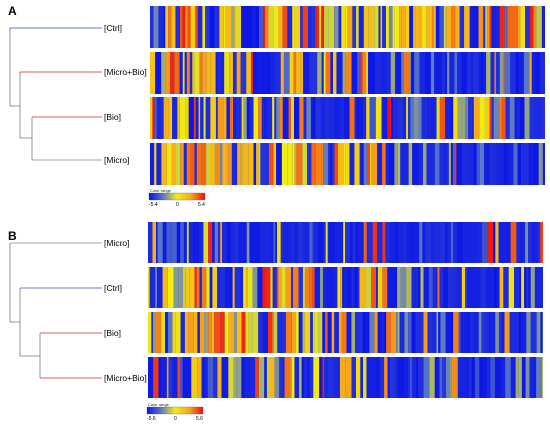  Describe the element at coordinates (117, 243) in the screenshot. I see `panel-b-label-1: [Micro]` at that location.